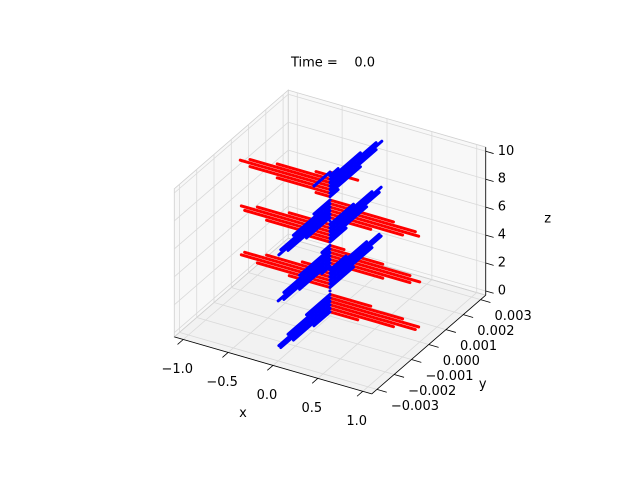 This screenshot has height=480, width=640. What do you see at coordinates (177, 369) in the screenshot?
I see `x-tick-label: −1.0` at bounding box center [177, 369].